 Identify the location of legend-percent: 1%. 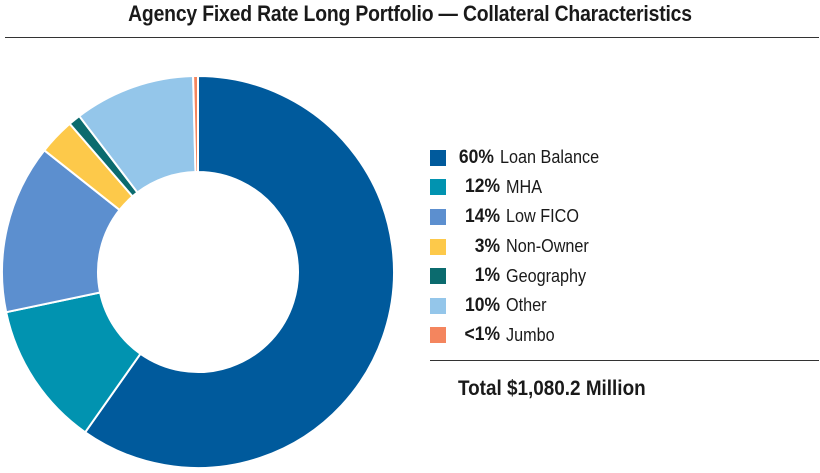
(487, 276).